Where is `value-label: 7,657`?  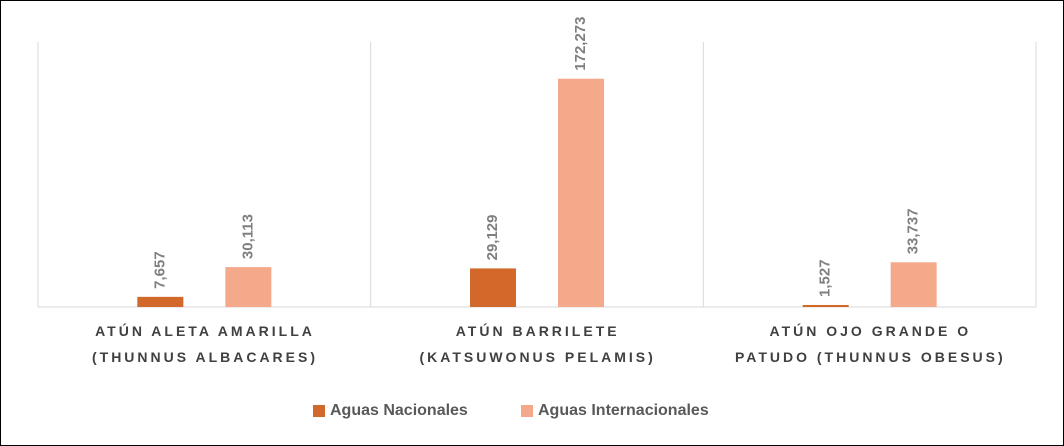 value-label: 7,657 is located at coordinates (159, 270).